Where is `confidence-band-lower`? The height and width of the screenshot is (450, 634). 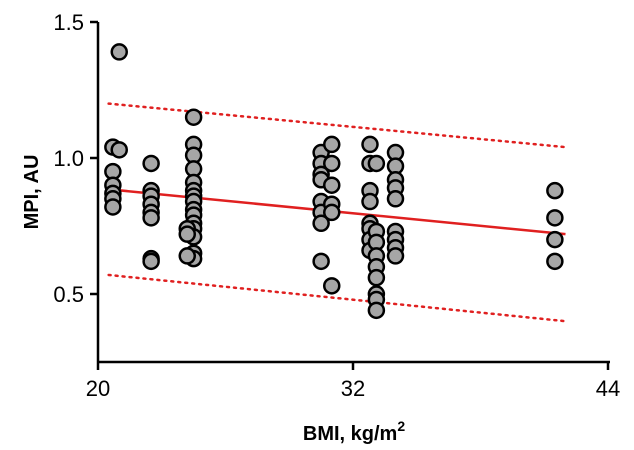 confidence-band-lower is located at coordinates (337, 298).